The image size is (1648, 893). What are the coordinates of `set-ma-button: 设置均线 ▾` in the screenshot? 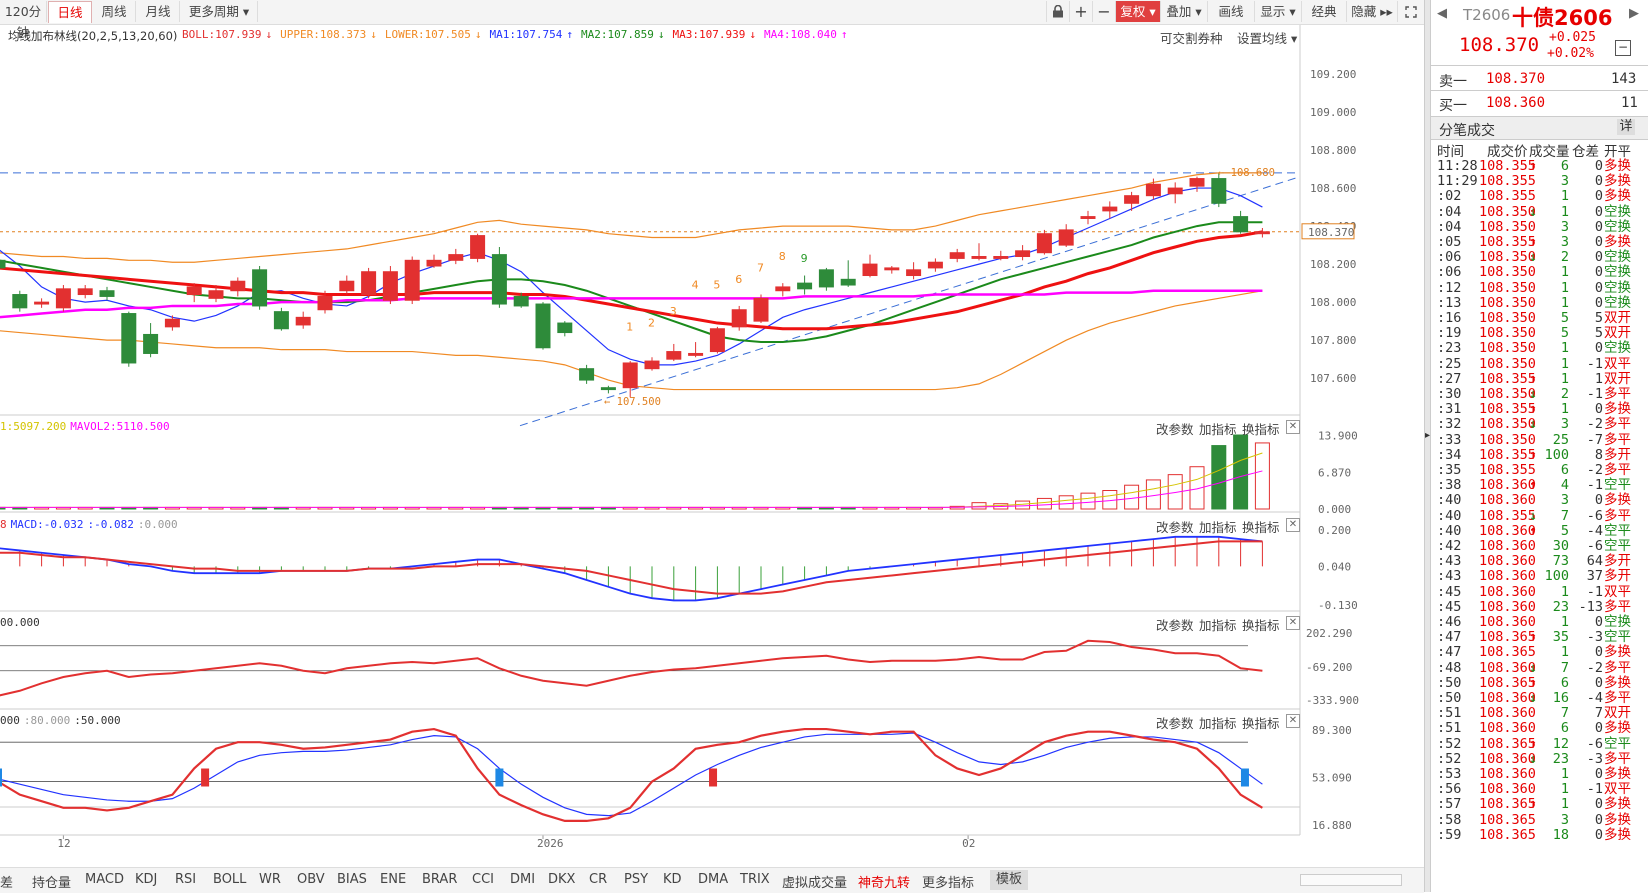 It's located at (1267, 38).